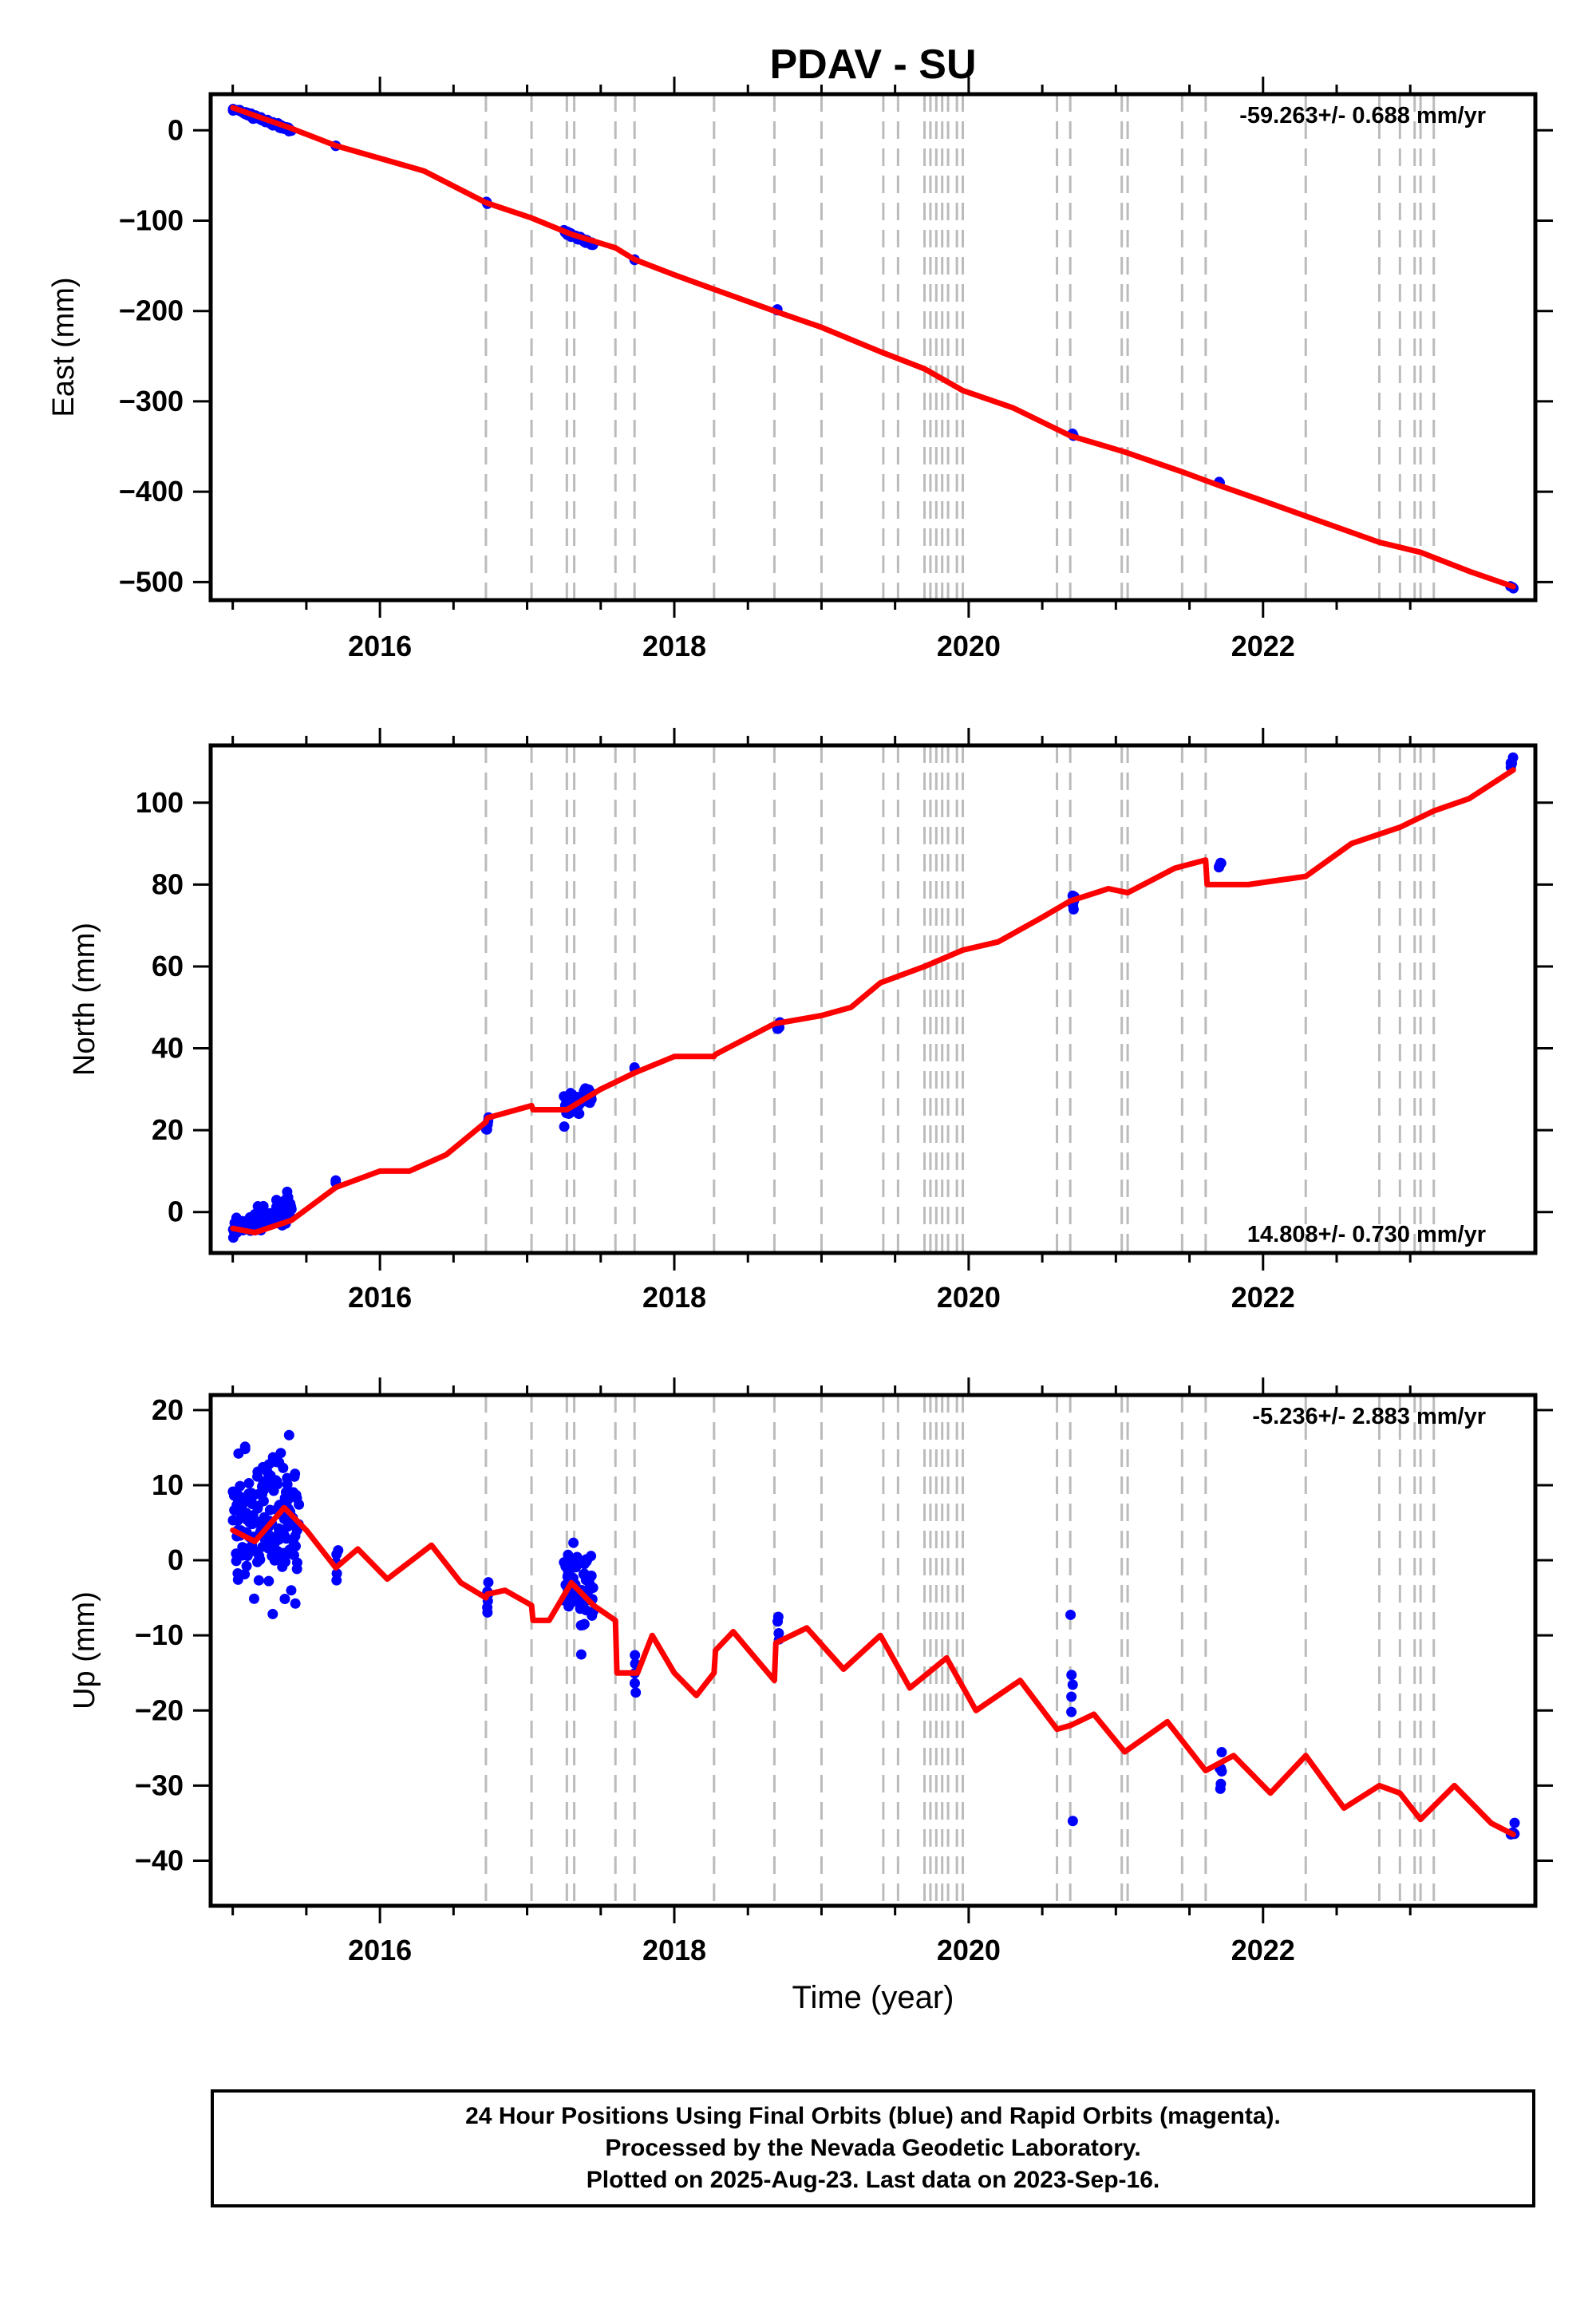 The height and width of the screenshot is (2316, 1596). Describe the element at coordinates (151, 401) in the screenshot. I see `y-tick-label: −300` at that location.